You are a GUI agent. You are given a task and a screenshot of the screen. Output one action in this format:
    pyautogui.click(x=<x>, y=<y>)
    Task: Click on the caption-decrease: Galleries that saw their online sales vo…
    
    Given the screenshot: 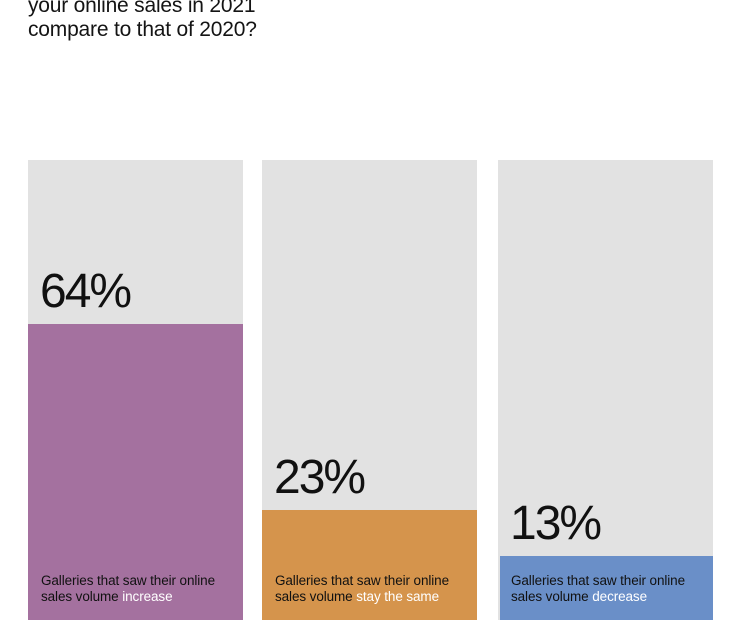 What is the action you would take?
    pyautogui.click(x=608, y=589)
    